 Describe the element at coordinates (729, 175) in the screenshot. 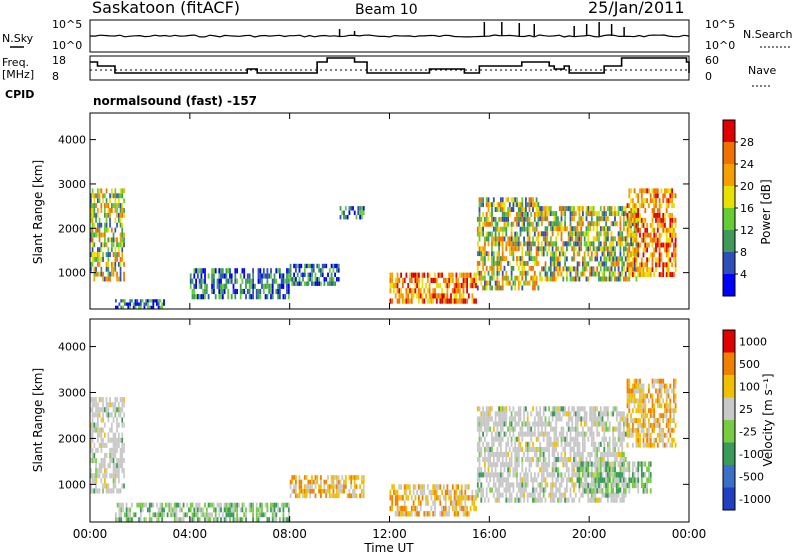

I see `colorbar-swatch` at that location.